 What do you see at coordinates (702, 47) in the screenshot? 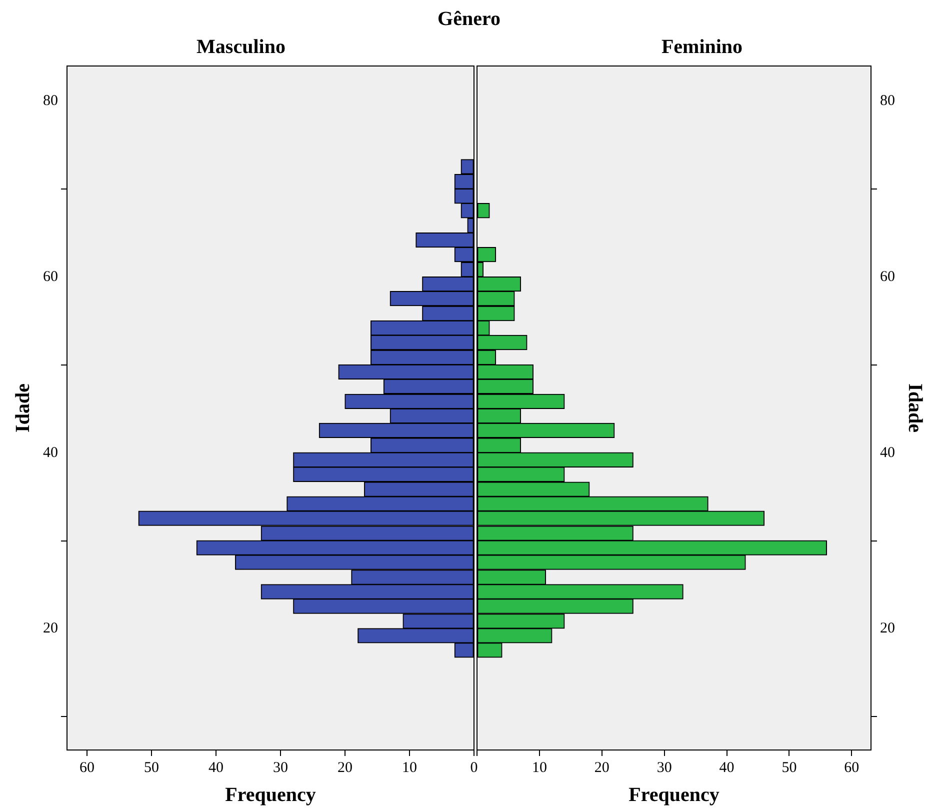
I see `chart-subtitle: Feminino` at bounding box center [702, 47].